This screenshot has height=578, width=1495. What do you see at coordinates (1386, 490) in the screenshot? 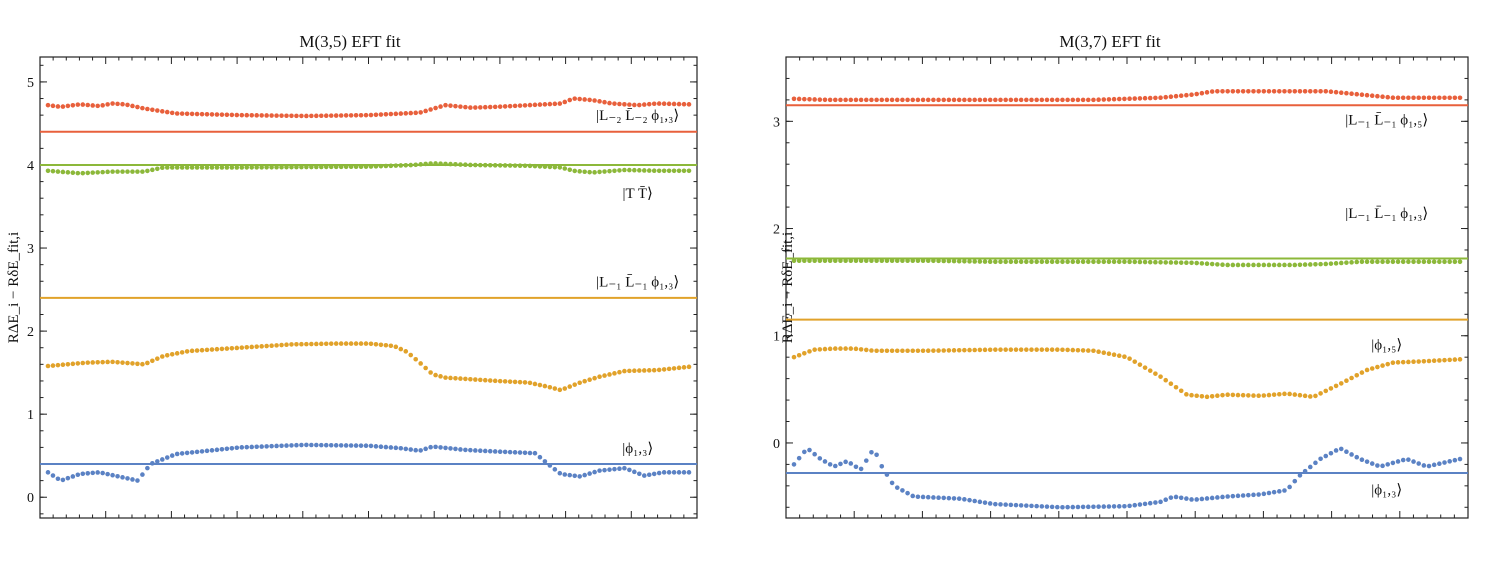
I see `state-label: |ϕ₁,₃⟩` at bounding box center [1386, 490].